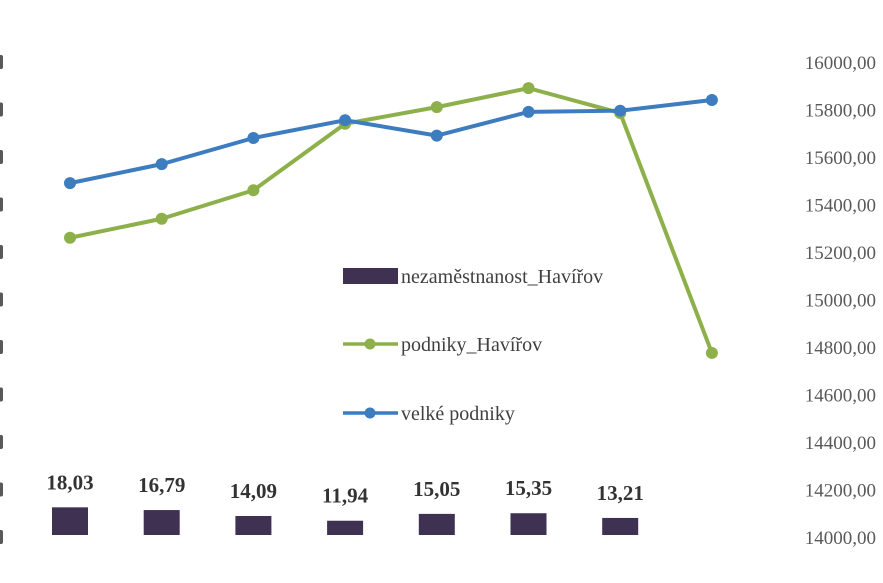  I want to click on legend-label-bar: nezaměstnanost_Havířov, so click(502, 277).